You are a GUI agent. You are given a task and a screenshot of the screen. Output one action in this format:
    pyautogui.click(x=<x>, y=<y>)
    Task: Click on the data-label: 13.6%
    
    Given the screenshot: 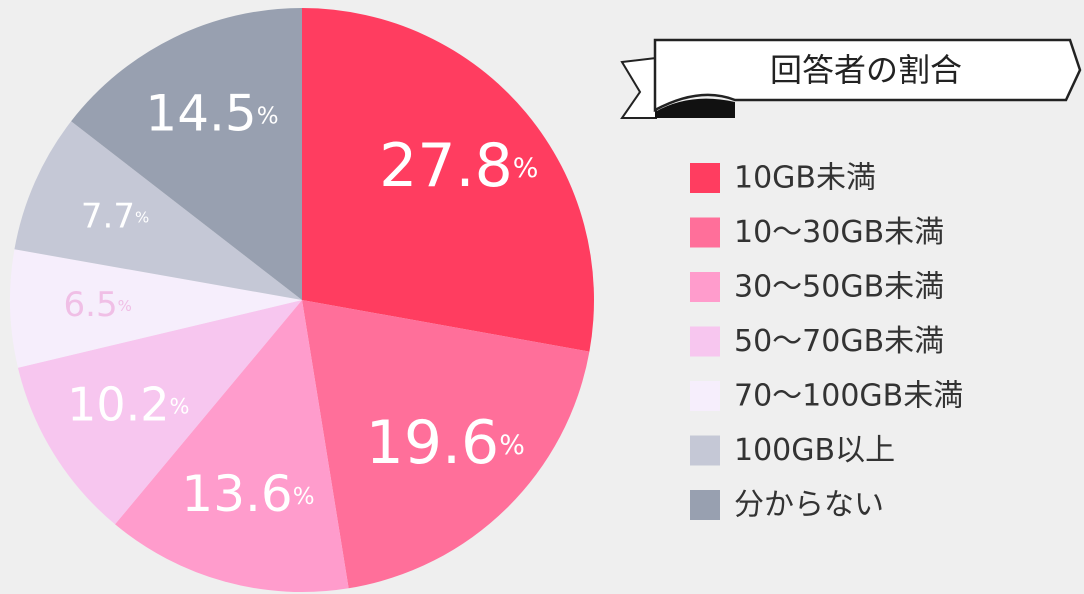 What is the action you would take?
    pyautogui.click(x=247, y=494)
    